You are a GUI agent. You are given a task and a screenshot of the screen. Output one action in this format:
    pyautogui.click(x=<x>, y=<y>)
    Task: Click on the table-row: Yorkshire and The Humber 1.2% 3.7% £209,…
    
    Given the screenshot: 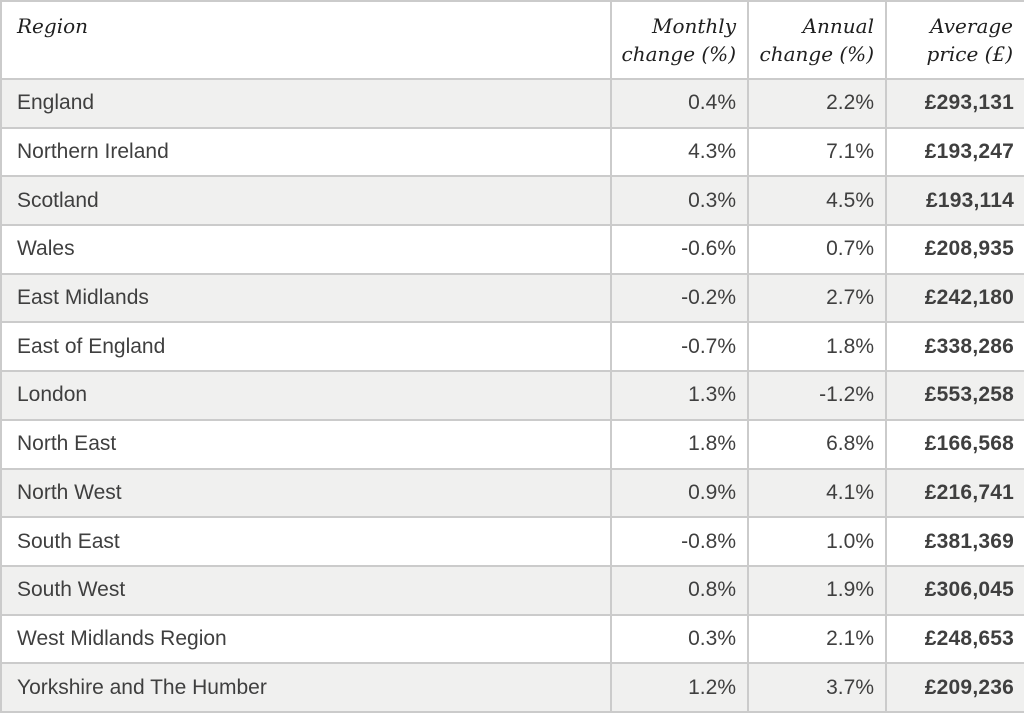 What is the action you would take?
    pyautogui.click(x=512, y=687)
    